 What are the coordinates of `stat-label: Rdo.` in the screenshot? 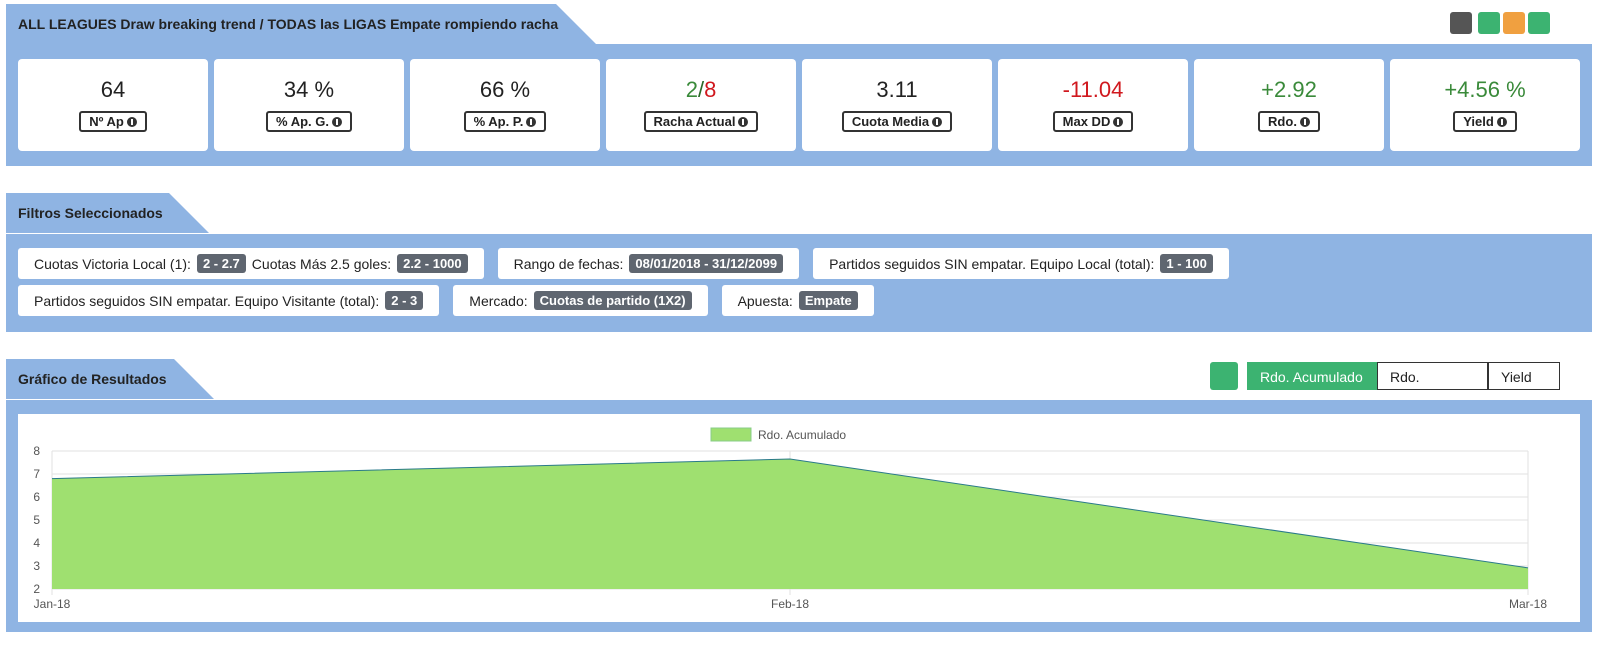 It's located at (1289, 121).